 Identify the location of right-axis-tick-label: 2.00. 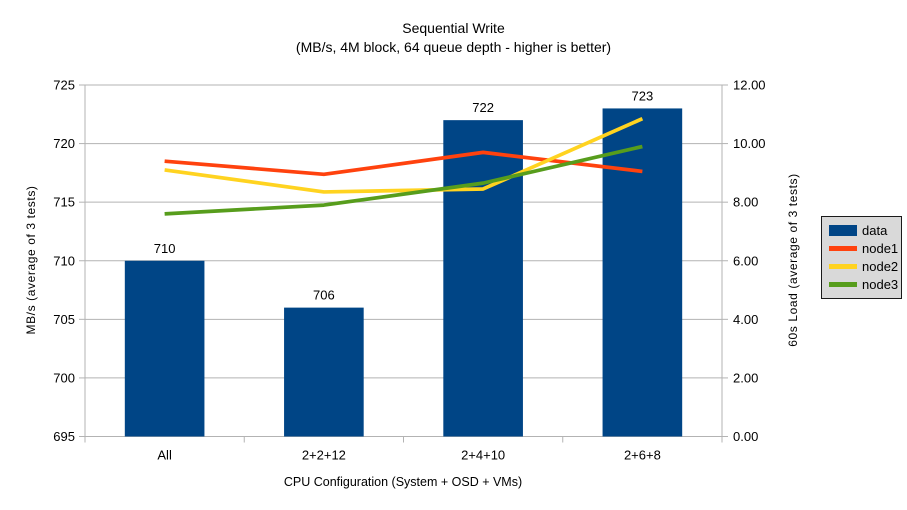
(745, 377).